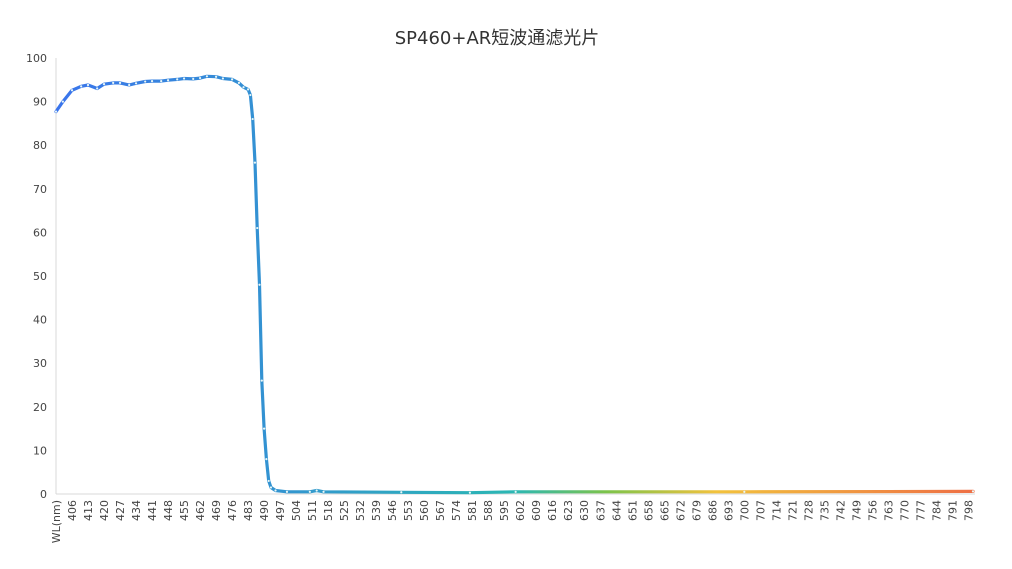 The height and width of the screenshot is (569, 1012). What do you see at coordinates (40, 407) in the screenshot?
I see `y-tick-label: 20` at bounding box center [40, 407].